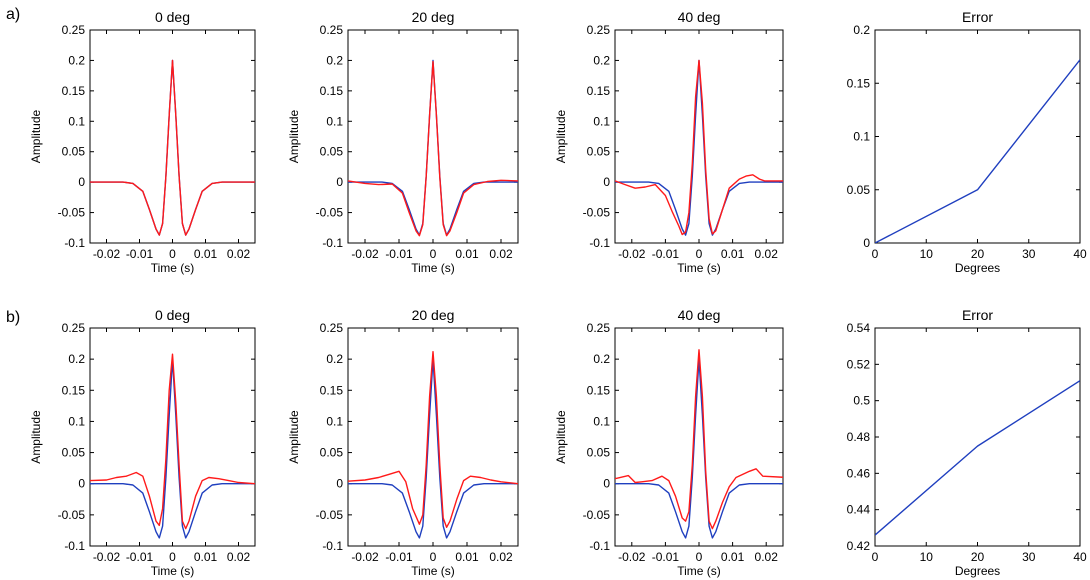  What do you see at coordinates (13, 317) in the screenshot?
I see `row-label-b: b)` at bounding box center [13, 317].